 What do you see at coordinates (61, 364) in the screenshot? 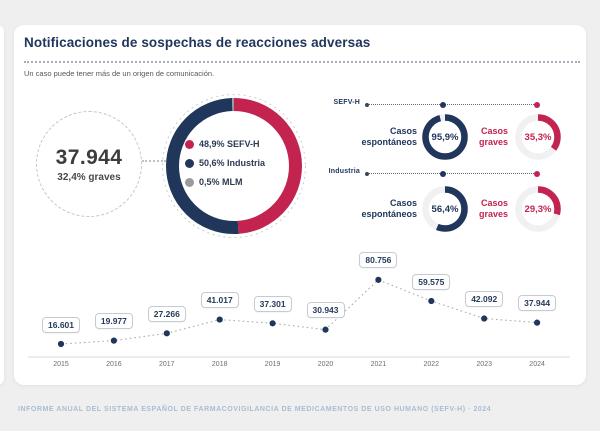
I see `svg-text: 2015` at bounding box center [61, 364].